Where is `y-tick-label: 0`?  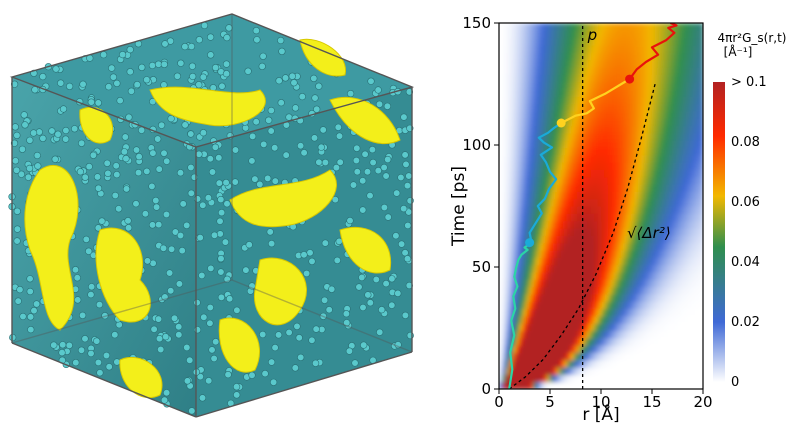
y-tick-label: 0 is located at coordinates (486, 389).